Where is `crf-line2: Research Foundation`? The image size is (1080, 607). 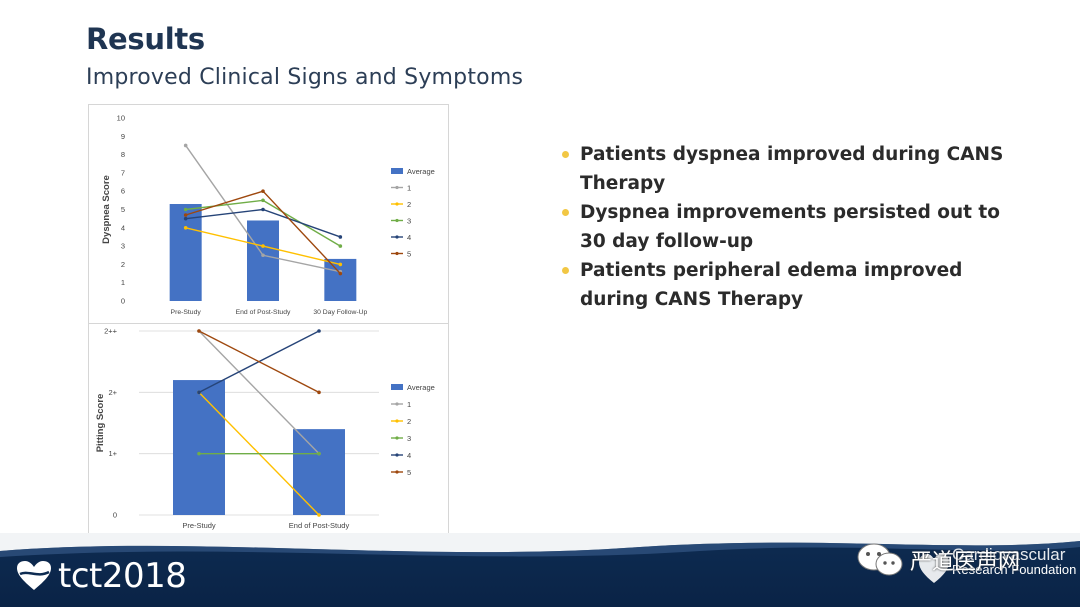 crf-line2: Research Foundation is located at coordinates (1014, 569).